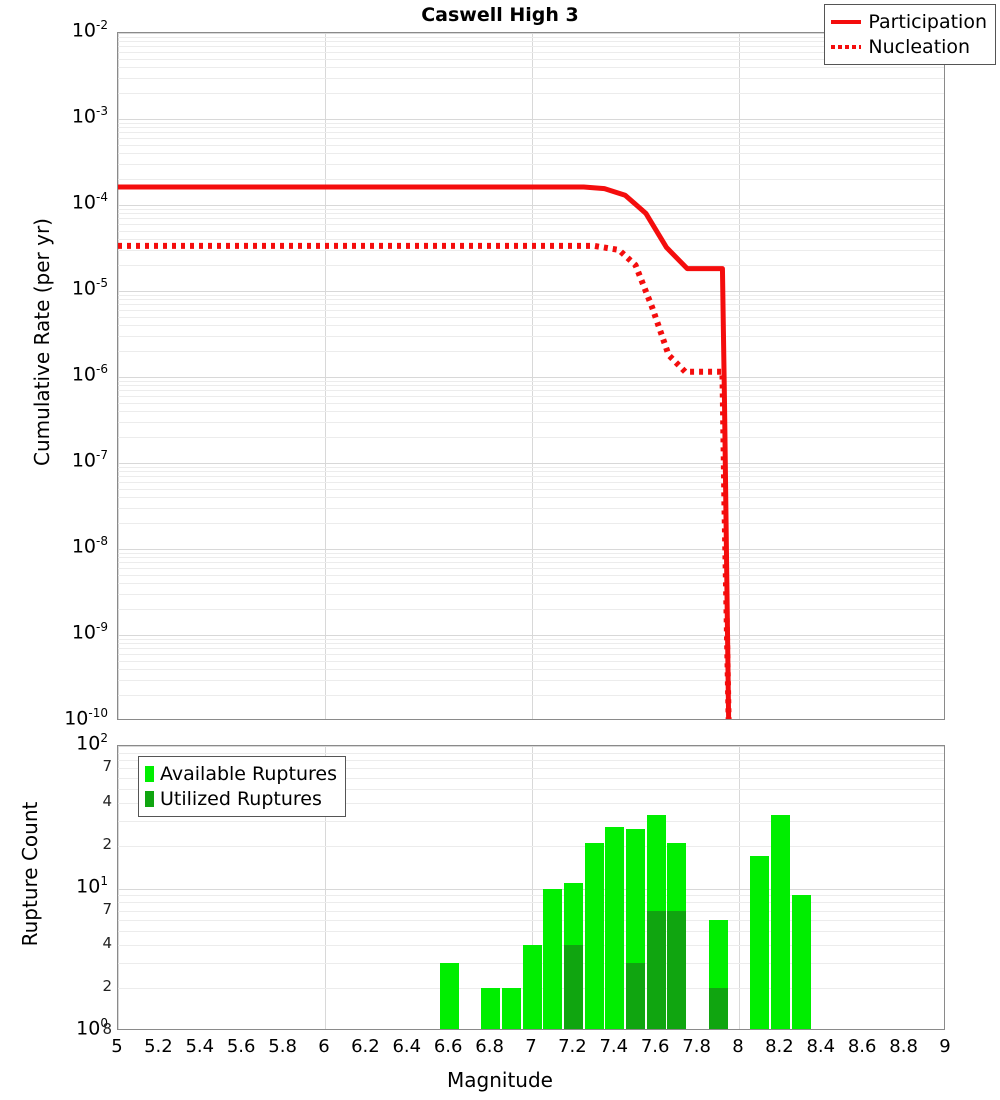 This screenshot has height=1100, width=1000. What do you see at coordinates (738, 1046) in the screenshot?
I see `x-tick-label: 8` at bounding box center [738, 1046].